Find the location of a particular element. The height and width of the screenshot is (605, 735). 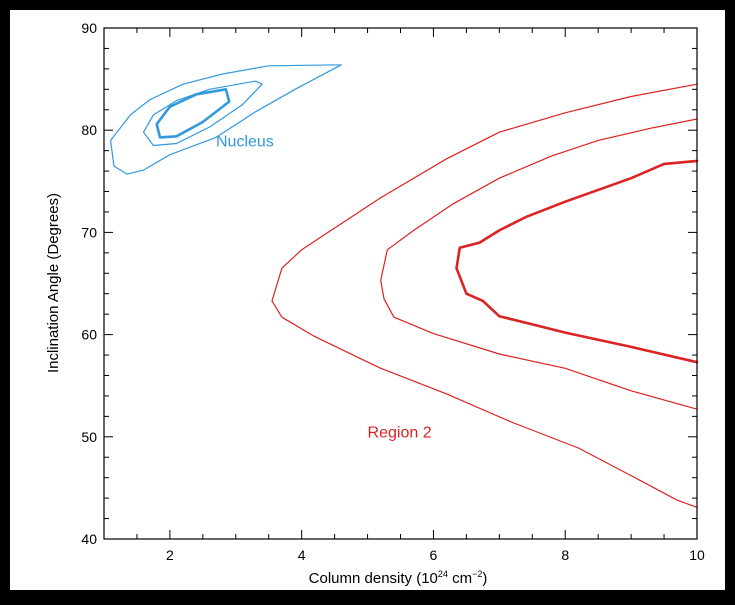

annotations: Nucleus Region 2 is located at coordinates (324, 287).